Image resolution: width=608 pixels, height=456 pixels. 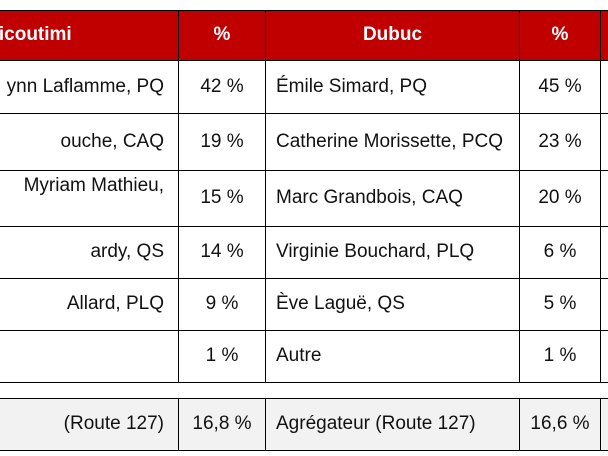 I want to click on header-cell: Dubuc, so click(x=392, y=35).